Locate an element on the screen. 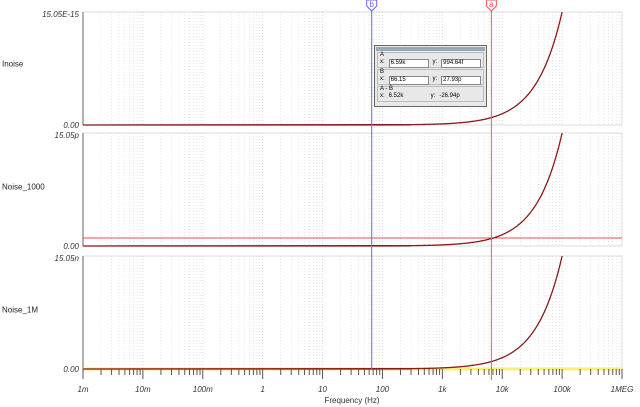 The image size is (640, 407). cursor-diff-title: A - B is located at coordinates (387, 89).